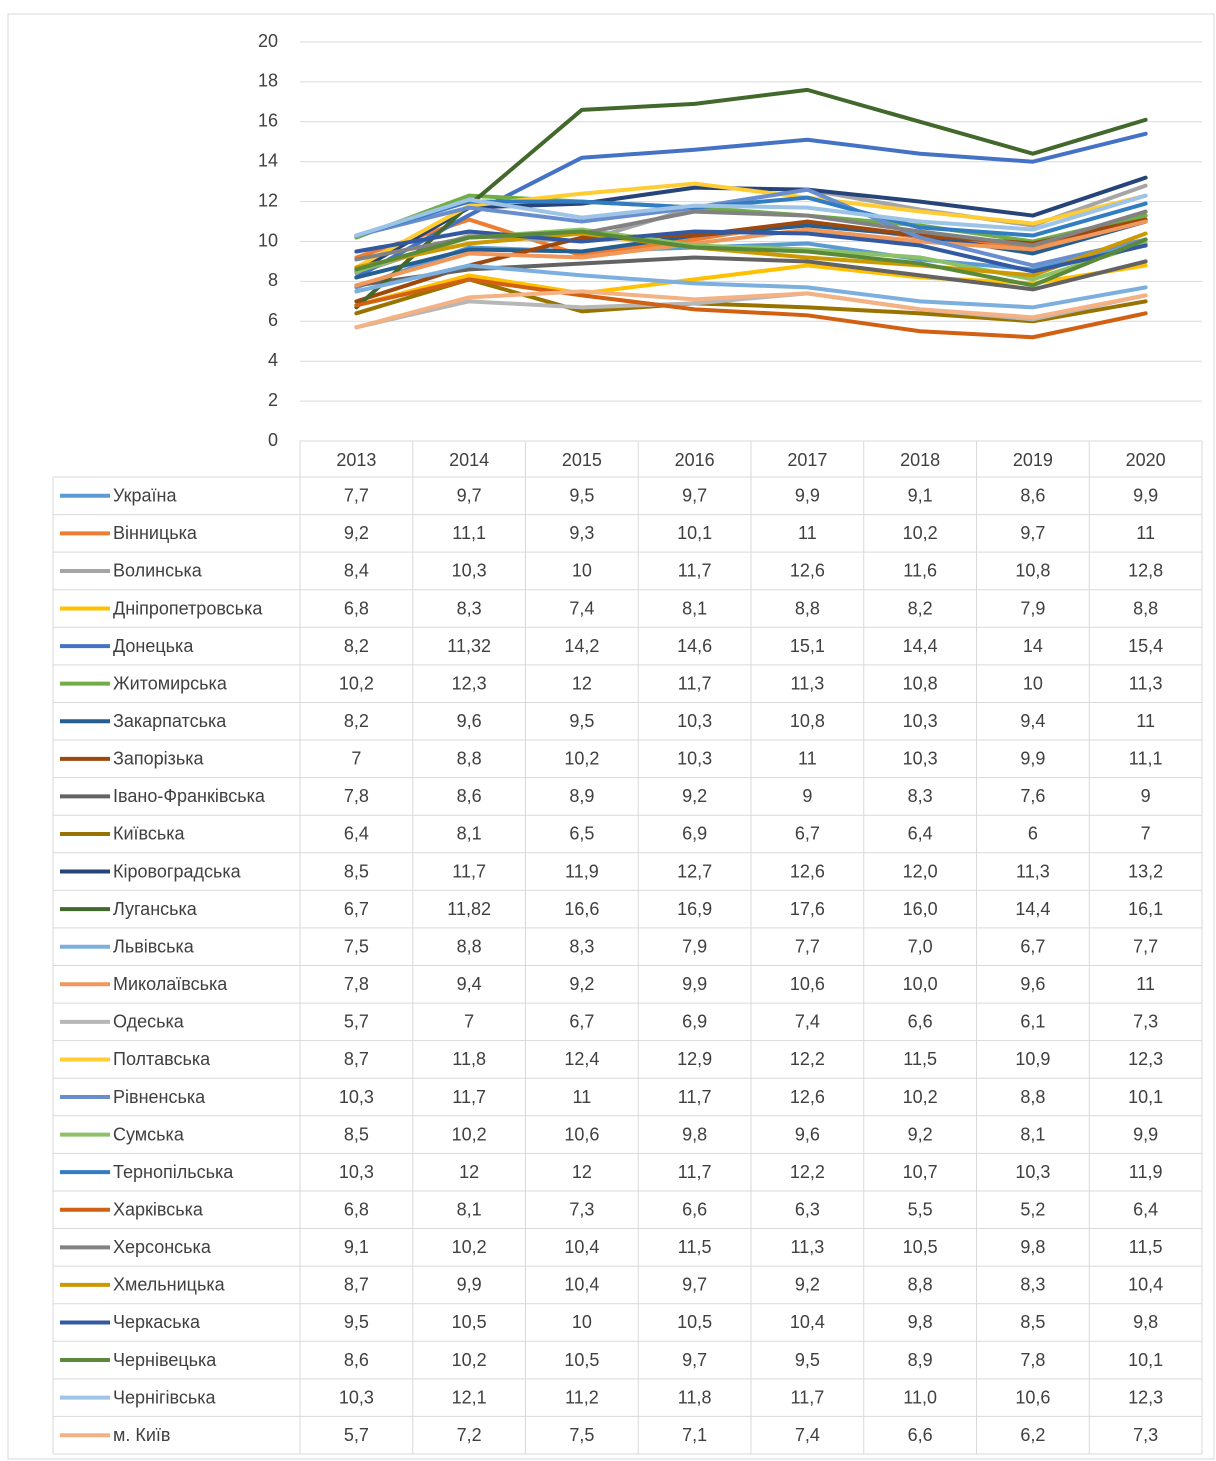  What do you see at coordinates (356, 1022) in the screenshot?
I see `table-cell: 5,7` at bounding box center [356, 1022].